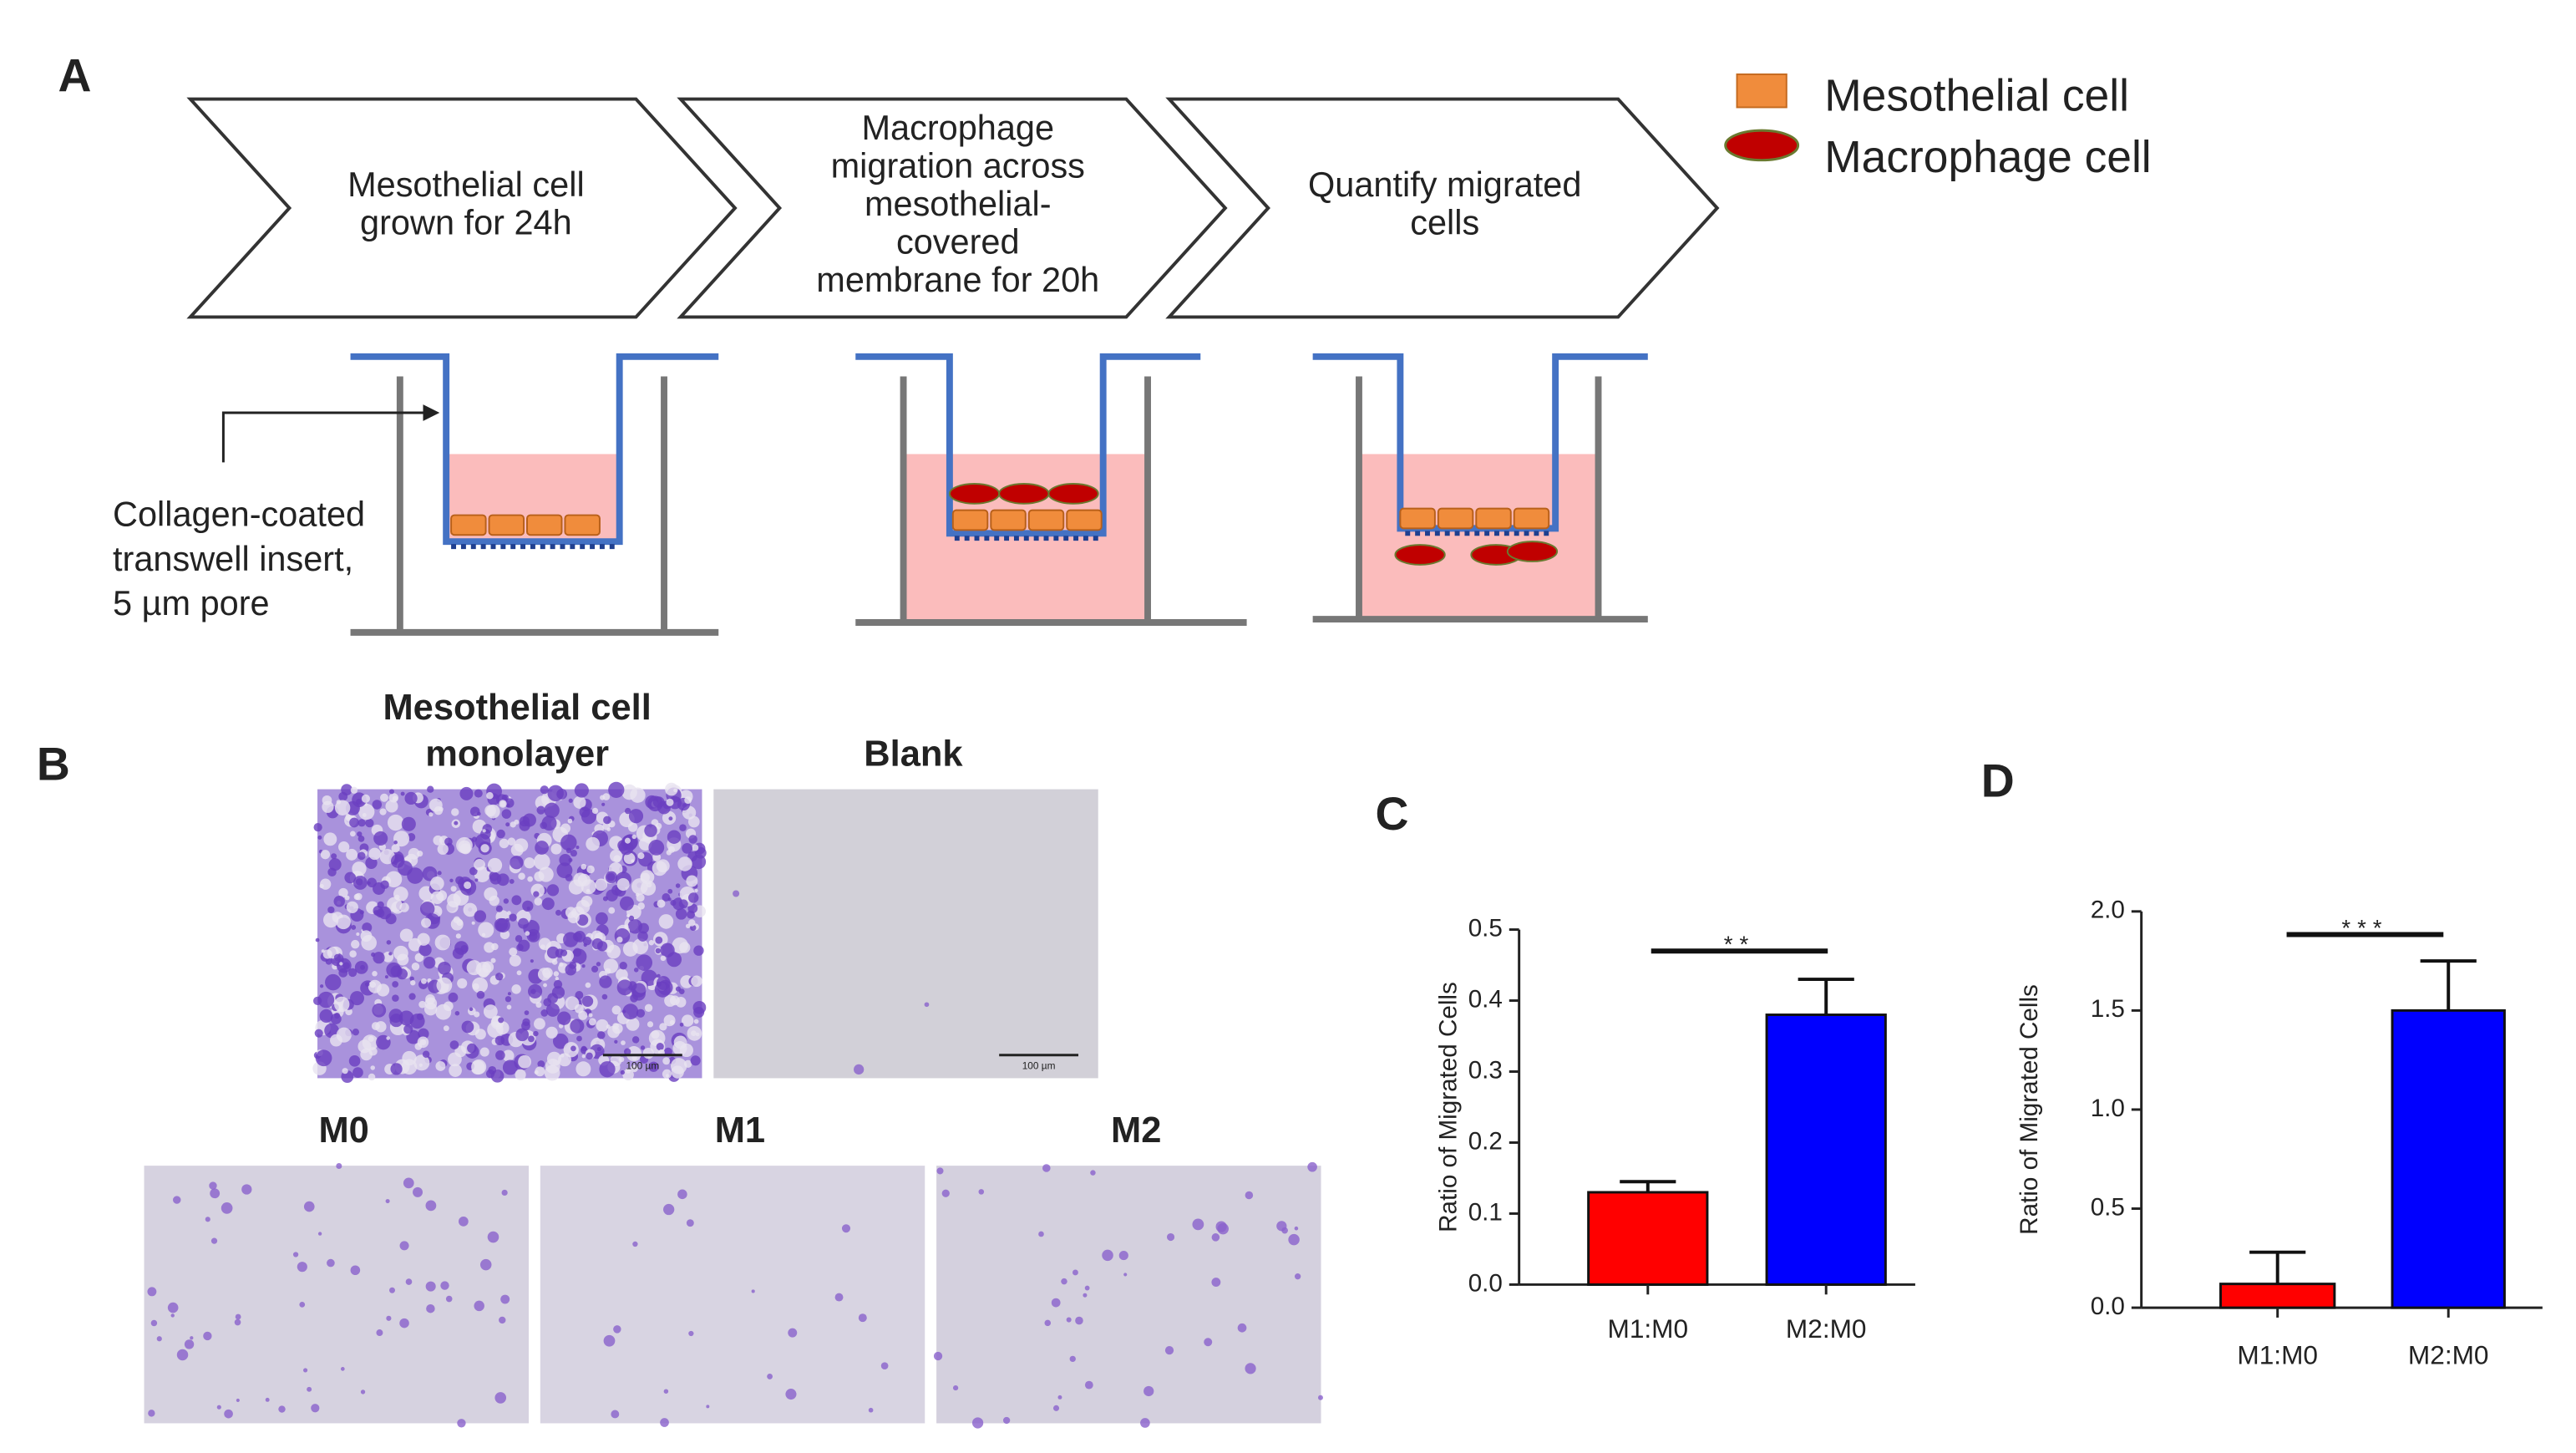 The image size is (2576, 1453). I want to click on micrograph, so click(509, 932).